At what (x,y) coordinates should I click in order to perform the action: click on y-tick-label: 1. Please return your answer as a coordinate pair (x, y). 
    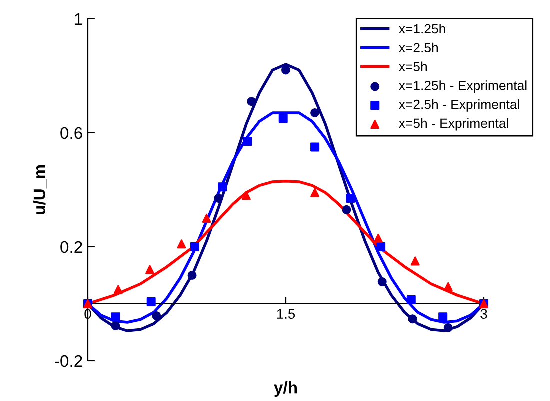
    Looking at the image, I should click on (78, 19).